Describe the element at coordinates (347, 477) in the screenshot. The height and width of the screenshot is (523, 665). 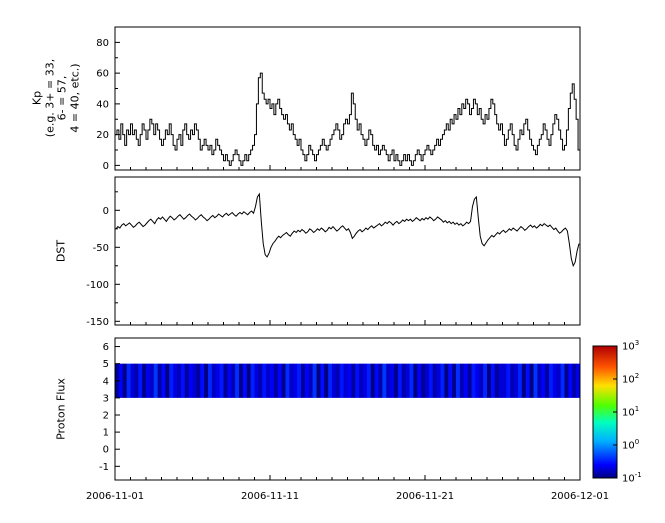
I see `flux-x-ticks` at that location.